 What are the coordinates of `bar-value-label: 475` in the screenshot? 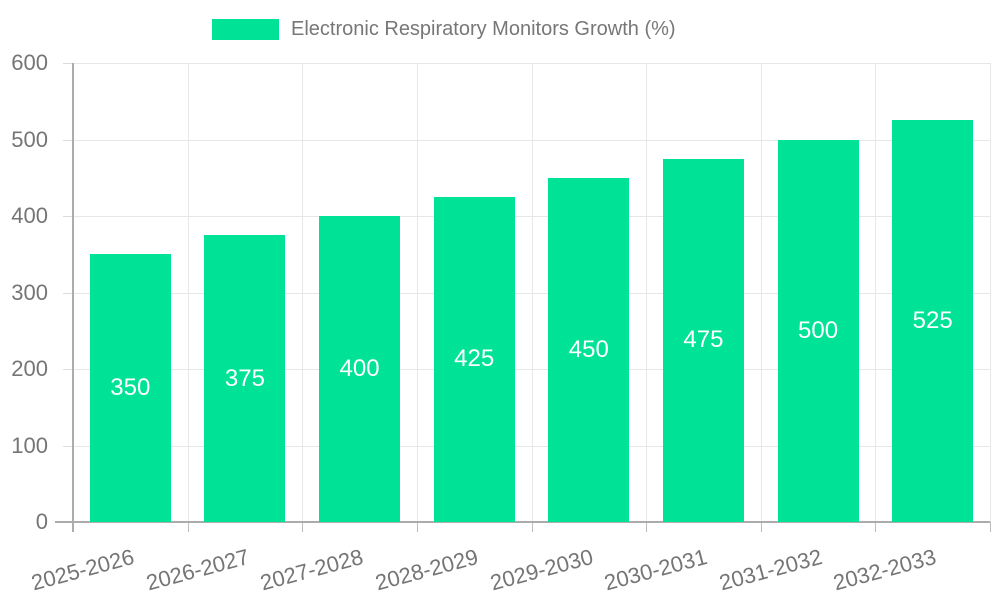 It's located at (703, 340).